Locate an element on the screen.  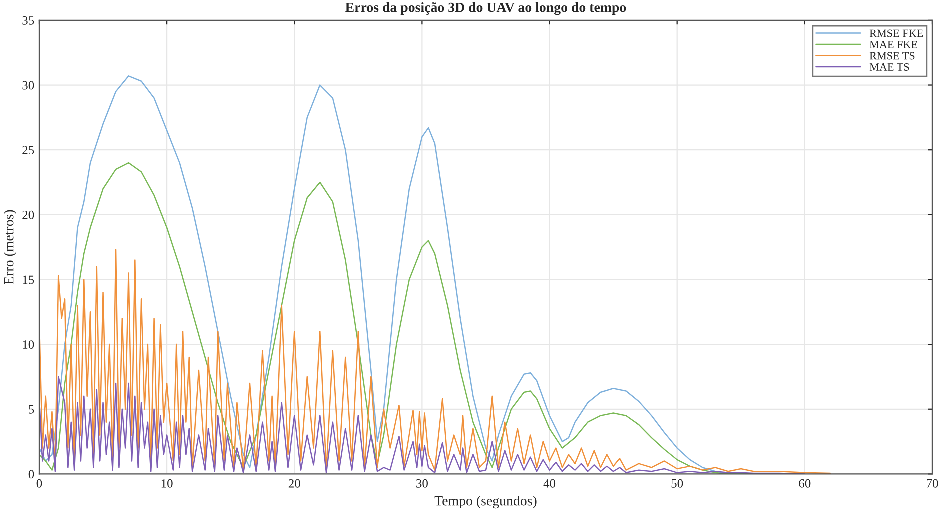
x-tick-label: 70 is located at coordinates (932, 483).